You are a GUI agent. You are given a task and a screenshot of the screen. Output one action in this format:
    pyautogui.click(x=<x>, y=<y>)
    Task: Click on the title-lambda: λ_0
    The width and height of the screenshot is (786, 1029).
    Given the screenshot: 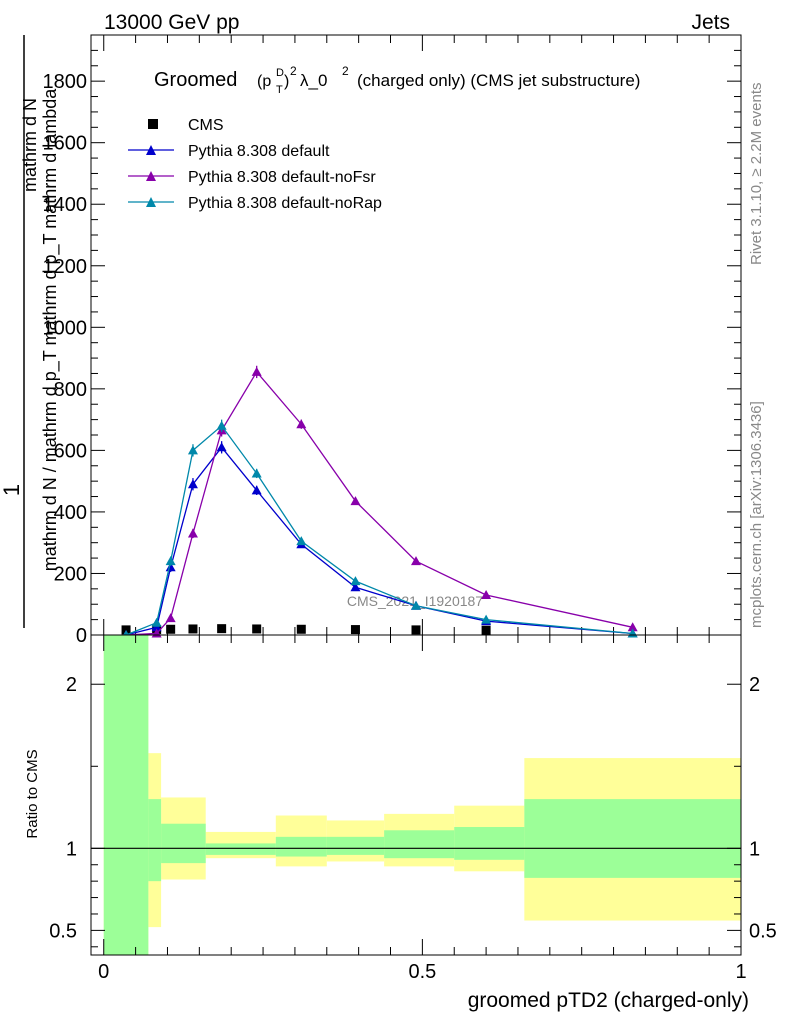 What is the action you would take?
    pyautogui.click(x=313, y=80)
    